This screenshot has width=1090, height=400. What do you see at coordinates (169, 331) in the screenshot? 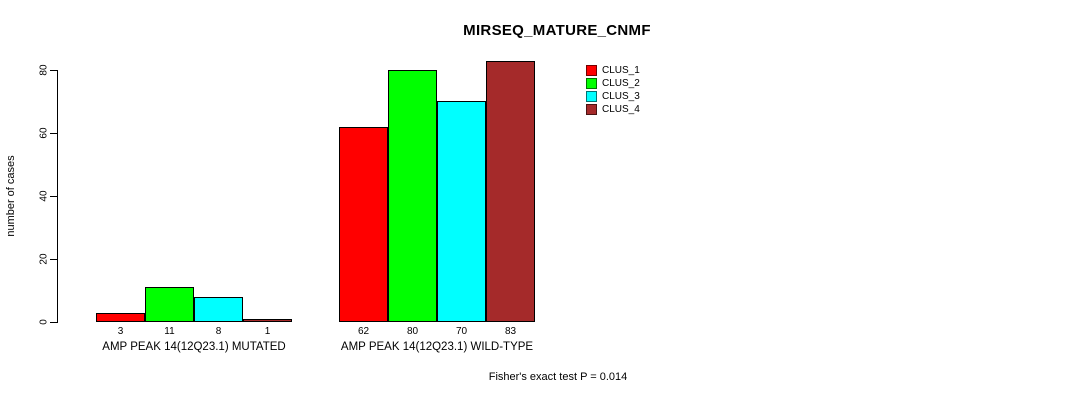
I see `bar-value-label: 11` at bounding box center [169, 331].